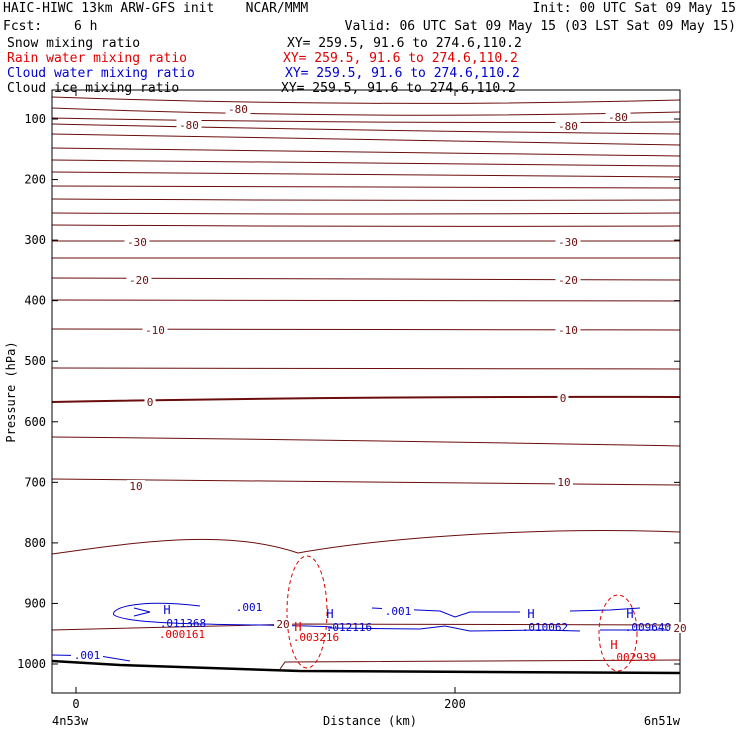  Describe the element at coordinates (366, 399) in the screenshot. I see `isotherm-zero-line` at that location.